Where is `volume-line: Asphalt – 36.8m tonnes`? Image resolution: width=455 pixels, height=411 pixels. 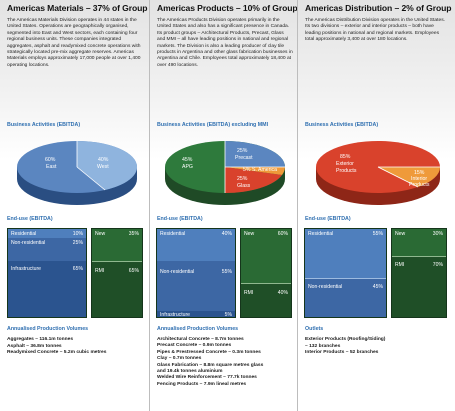 volume-line: Asphalt – 36.8m tonnes is located at coordinates (34, 346).